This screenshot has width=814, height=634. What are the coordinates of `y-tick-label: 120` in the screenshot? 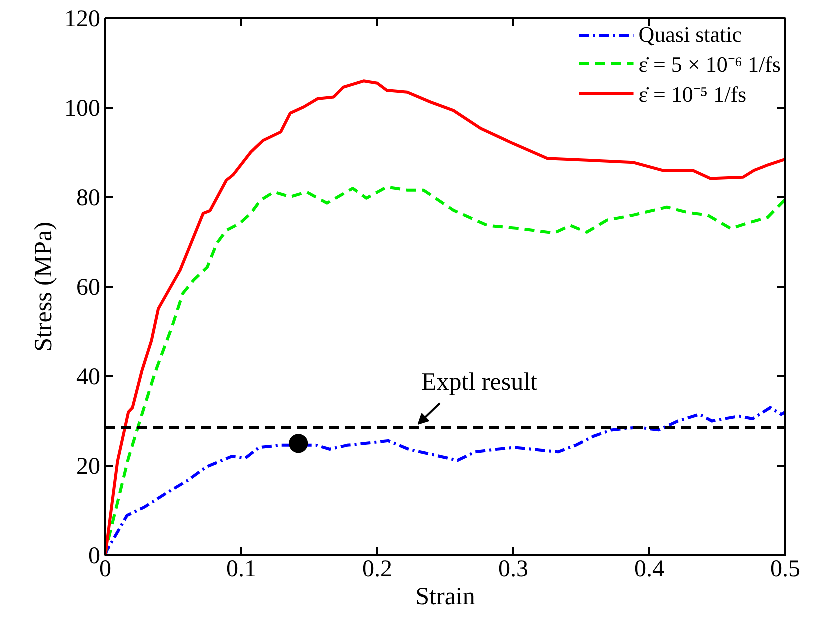 It's located at (82, 19).